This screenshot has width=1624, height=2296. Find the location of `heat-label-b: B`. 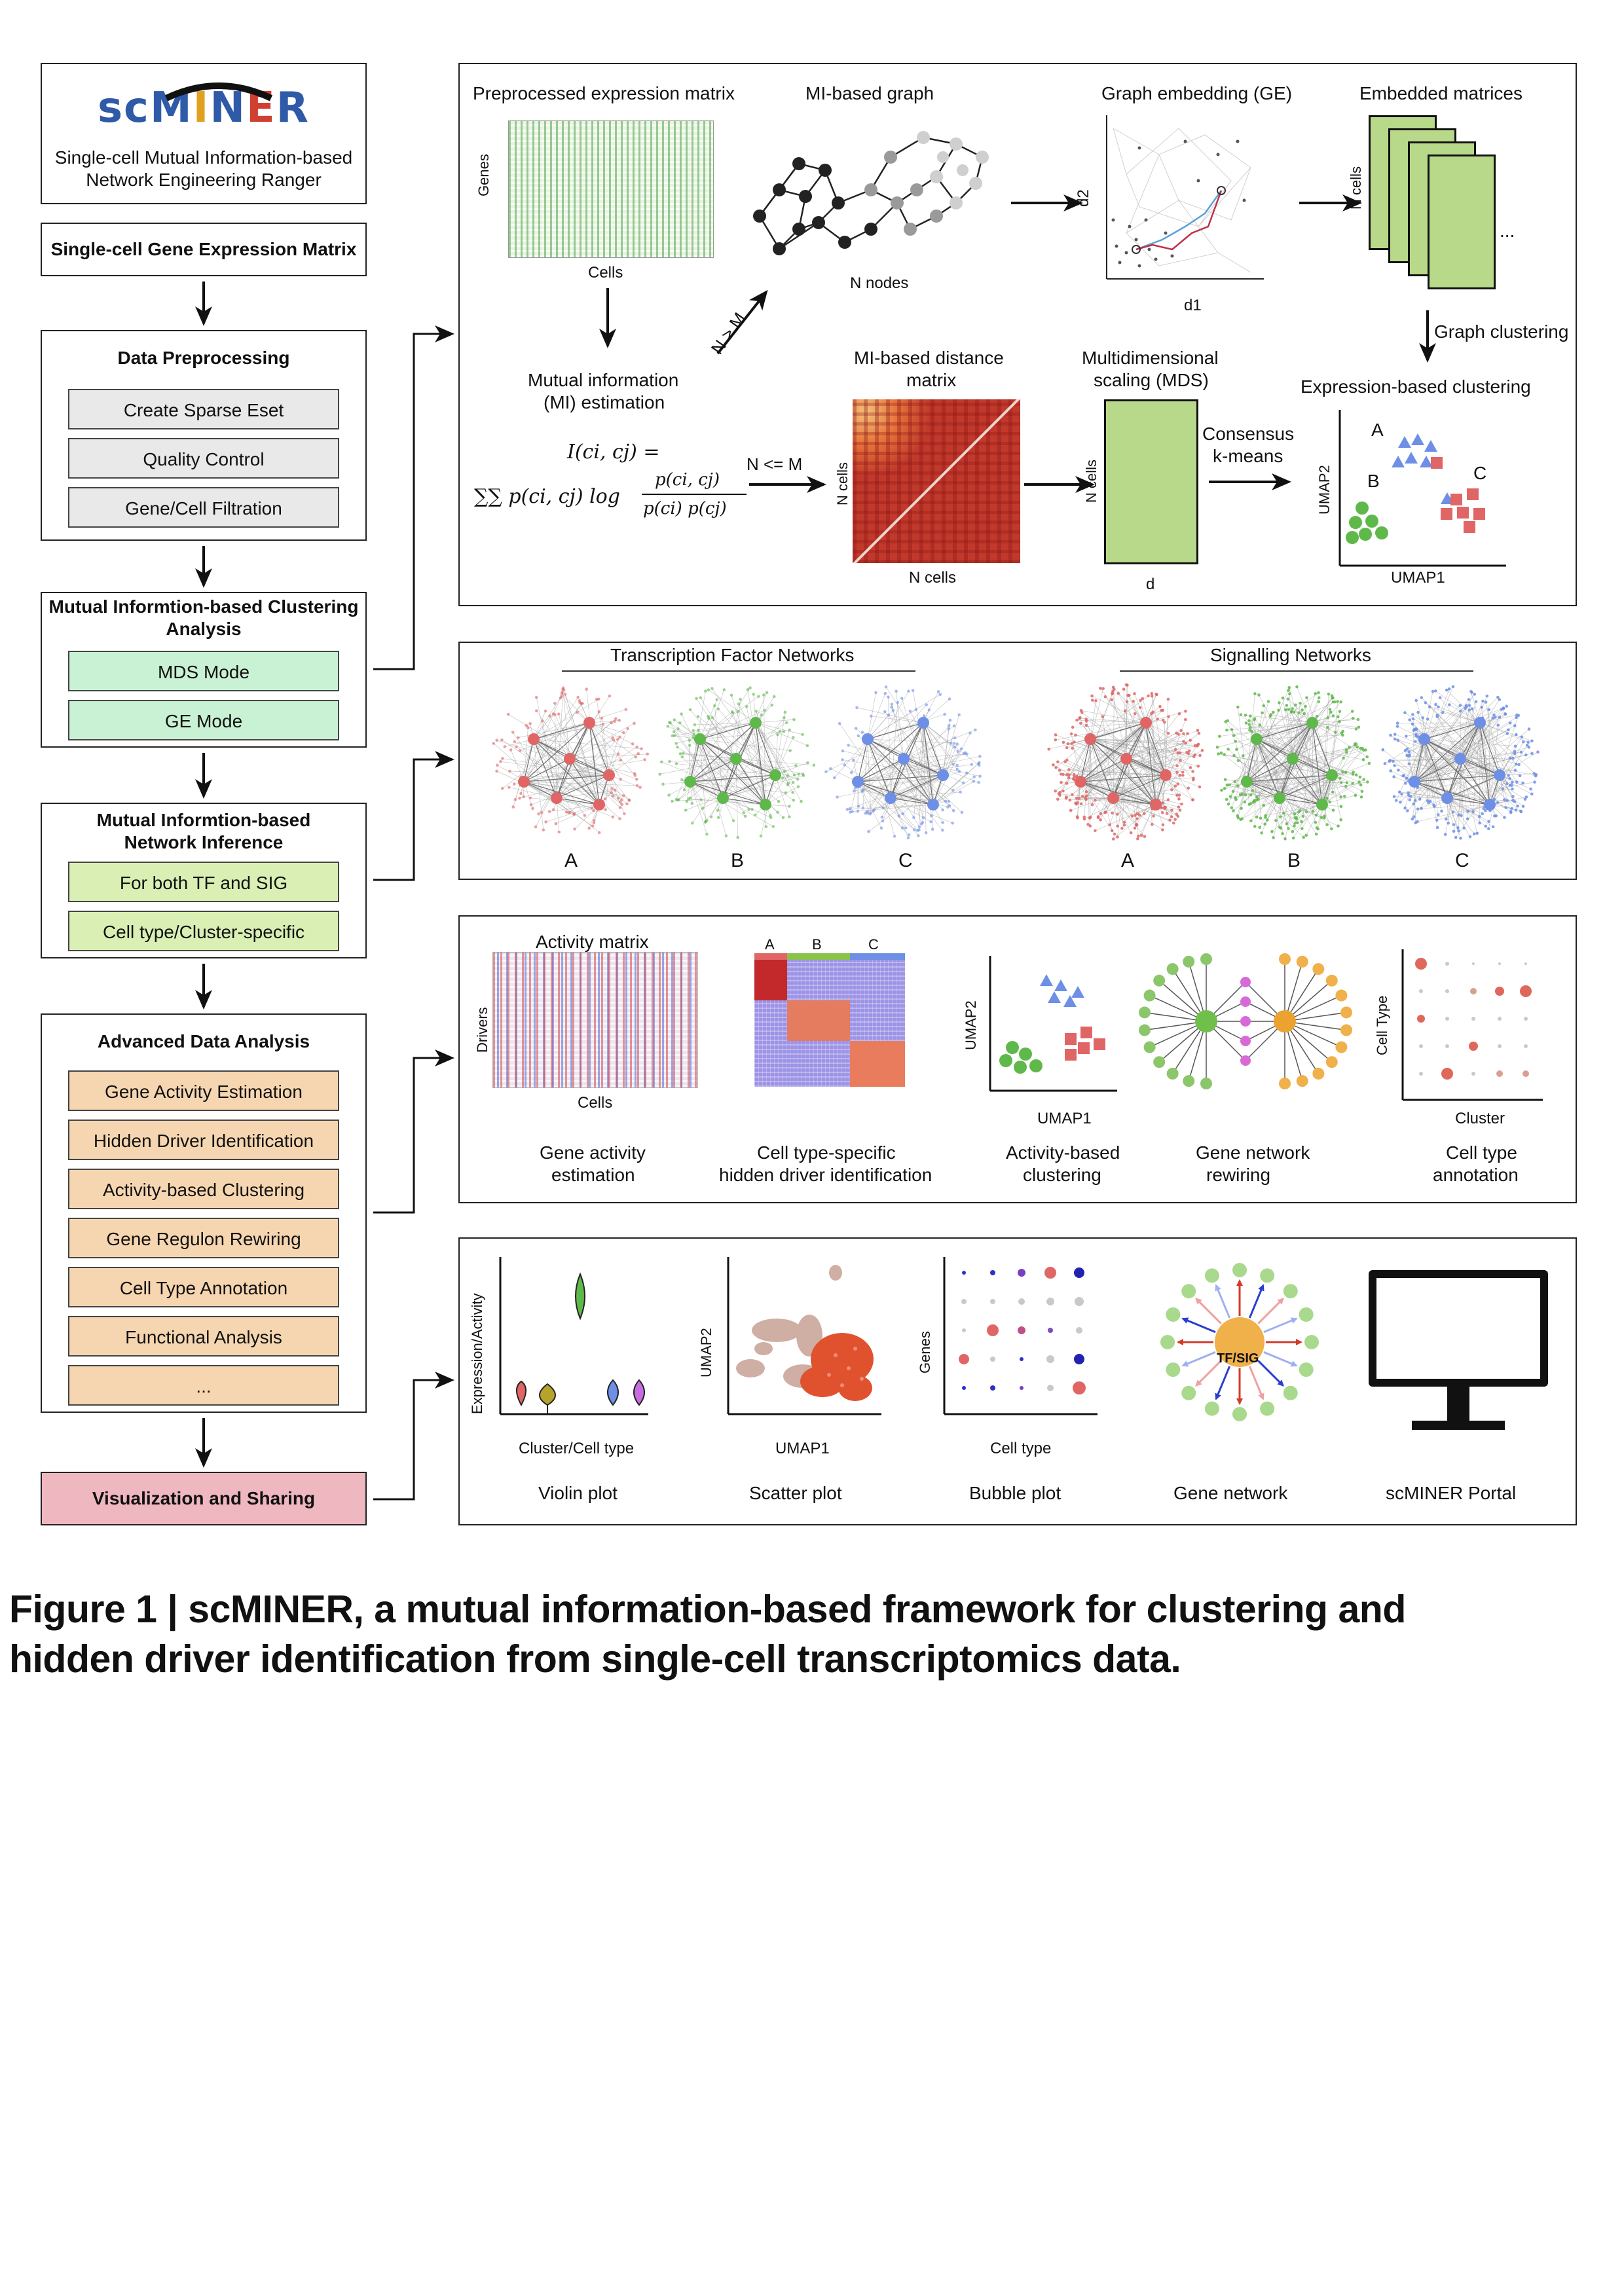

heat-label-b: B is located at coordinates (817, 944).